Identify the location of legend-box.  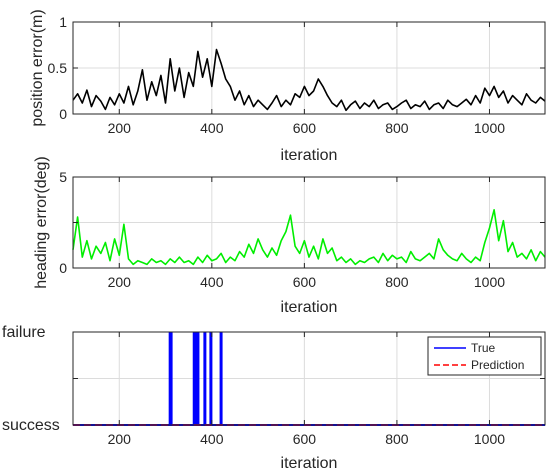
(484, 356).